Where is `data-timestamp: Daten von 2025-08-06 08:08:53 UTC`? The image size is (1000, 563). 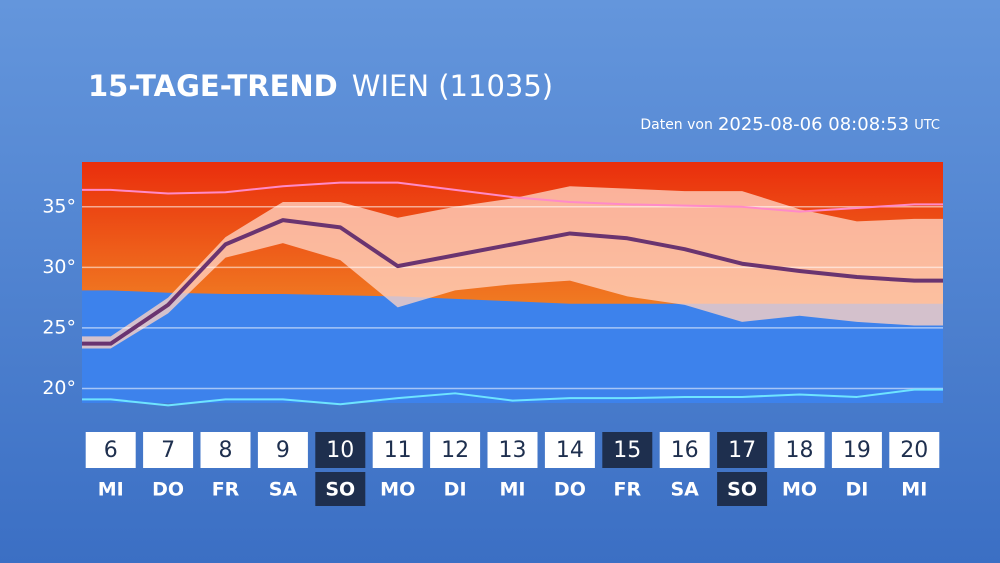
data-timestamp: Daten von 2025-08-06 08:08:53 UTC is located at coordinates (790, 124).